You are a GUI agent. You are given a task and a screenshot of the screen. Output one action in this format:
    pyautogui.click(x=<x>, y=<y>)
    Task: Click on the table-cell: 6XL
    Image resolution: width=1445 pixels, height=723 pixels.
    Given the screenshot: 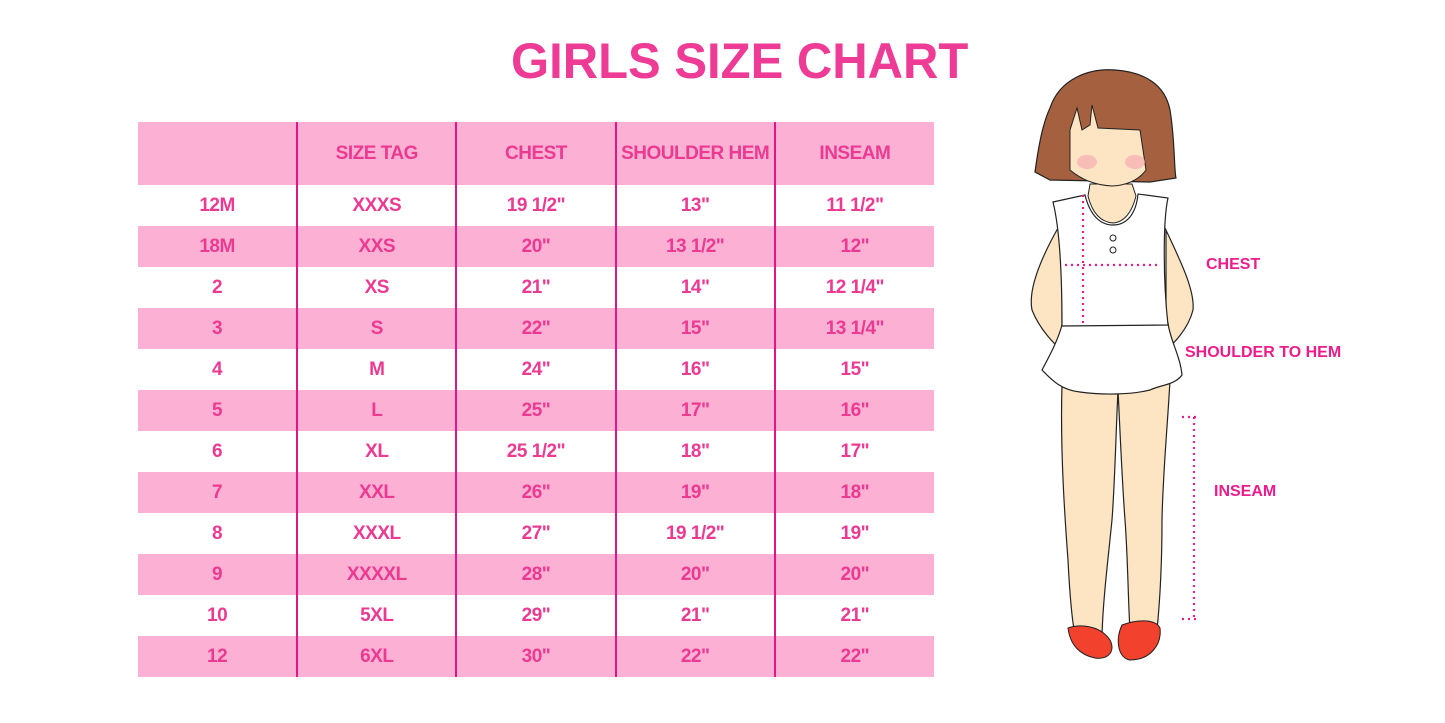 What is the action you would take?
    pyautogui.click(x=376, y=656)
    